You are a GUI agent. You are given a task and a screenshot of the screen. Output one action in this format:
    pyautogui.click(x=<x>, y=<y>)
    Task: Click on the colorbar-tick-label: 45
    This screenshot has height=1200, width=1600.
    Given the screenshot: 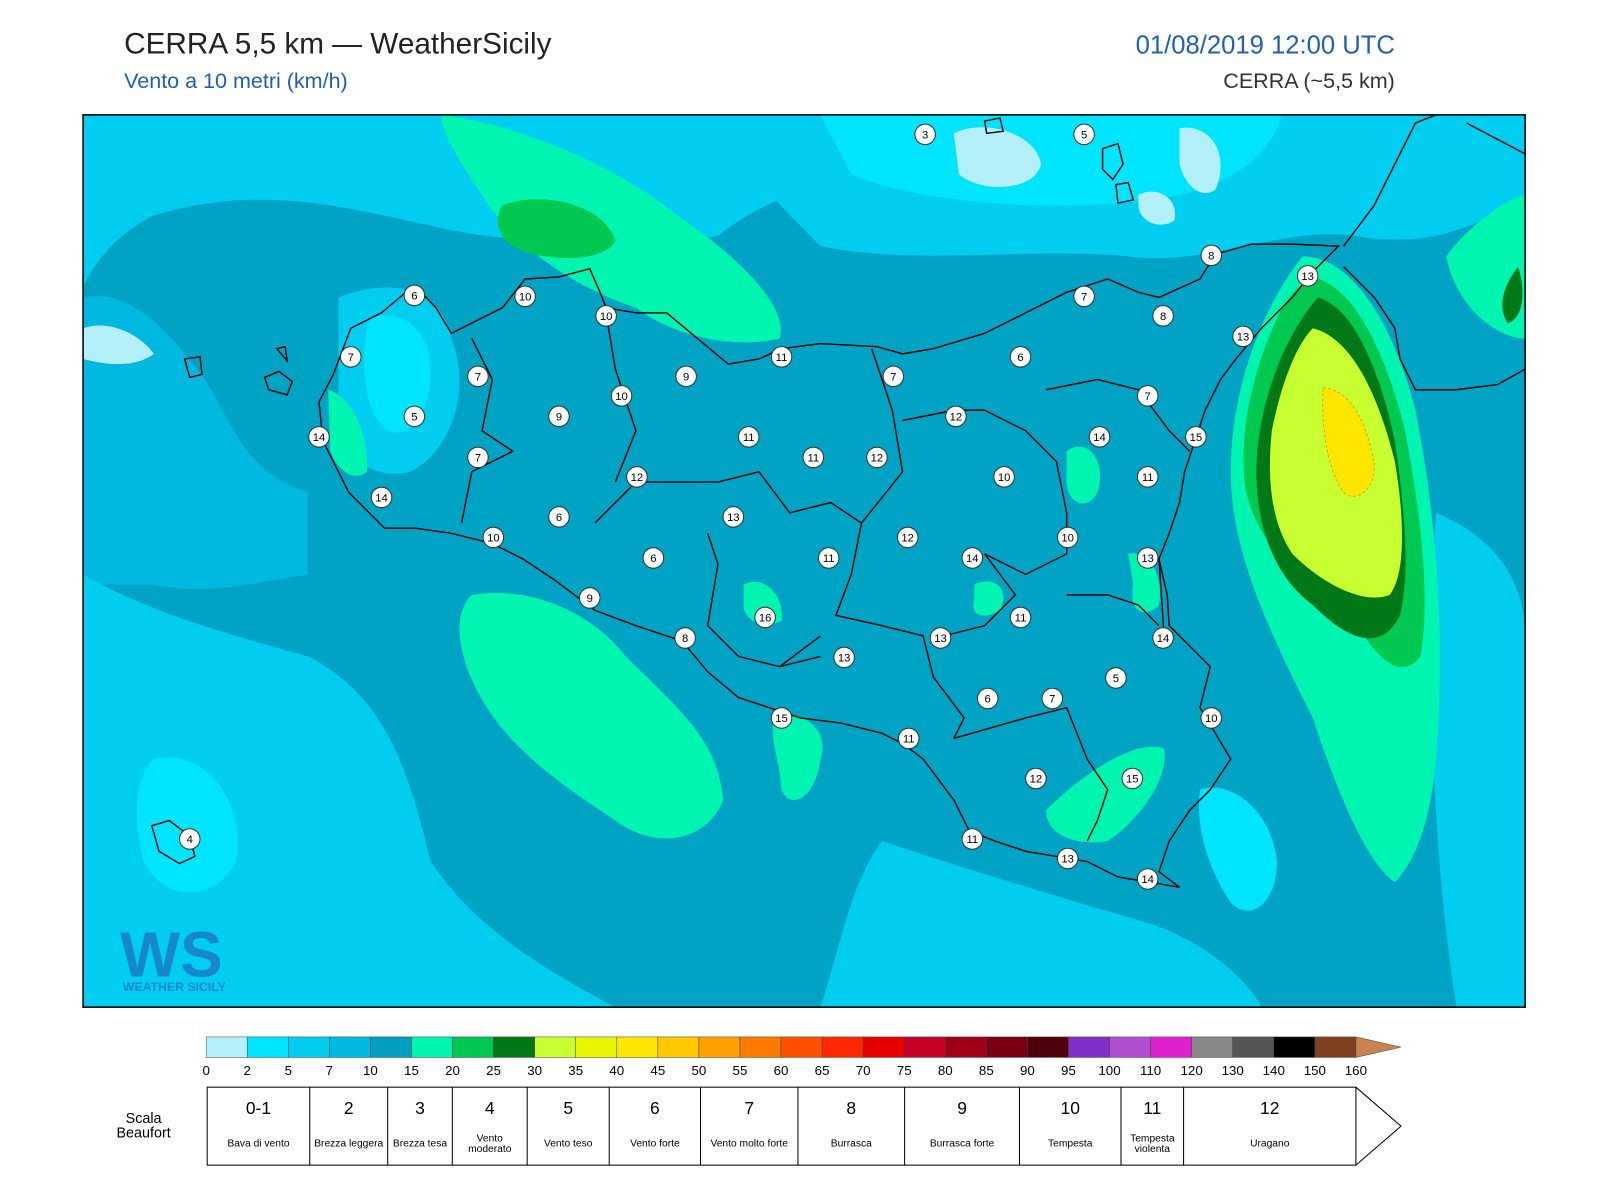 What is the action you would take?
    pyautogui.click(x=657, y=1070)
    